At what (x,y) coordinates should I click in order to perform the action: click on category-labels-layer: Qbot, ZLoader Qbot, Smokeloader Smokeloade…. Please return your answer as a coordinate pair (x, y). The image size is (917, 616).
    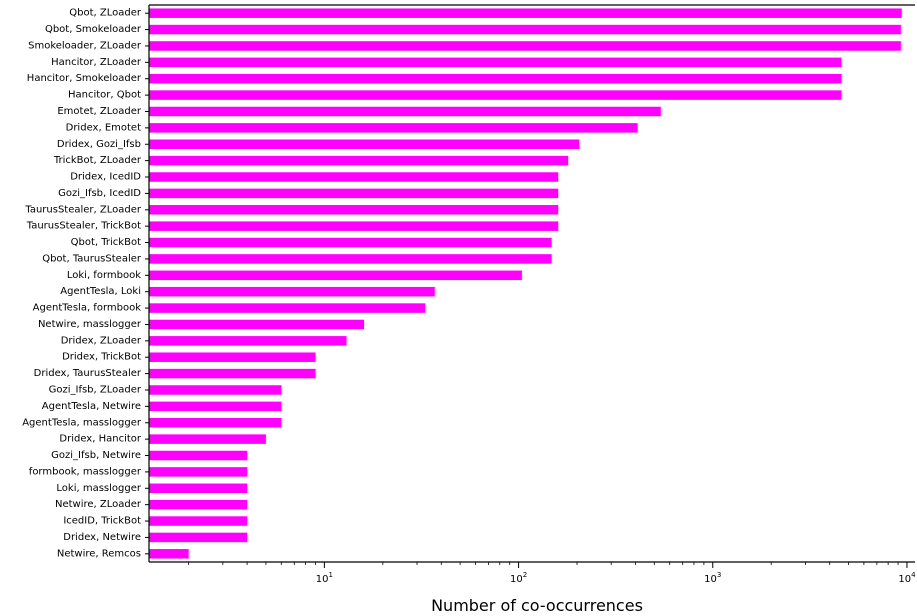
    Looking at the image, I should click on (82, 284).